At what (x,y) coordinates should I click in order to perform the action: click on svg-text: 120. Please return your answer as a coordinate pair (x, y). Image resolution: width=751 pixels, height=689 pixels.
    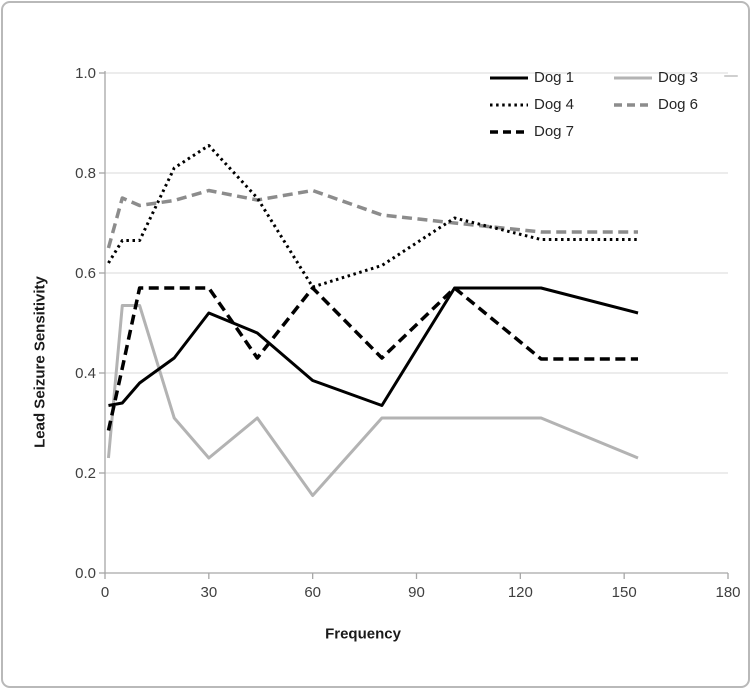
    Looking at the image, I should click on (520, 592).